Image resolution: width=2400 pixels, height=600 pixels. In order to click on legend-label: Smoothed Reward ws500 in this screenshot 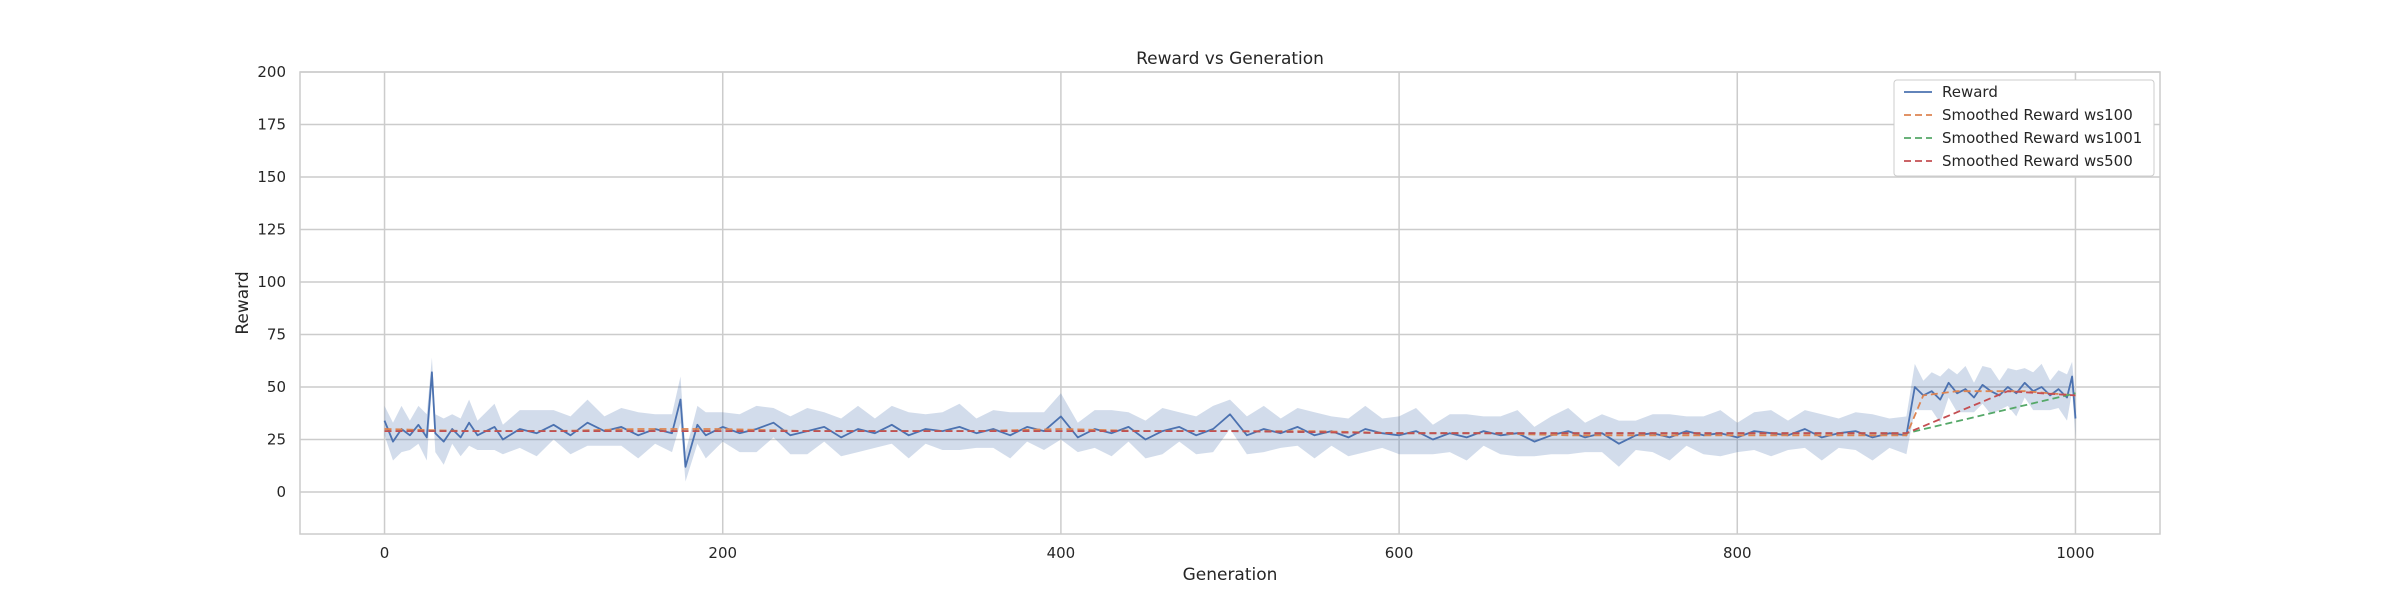, I will do `click(2037, 161)`.